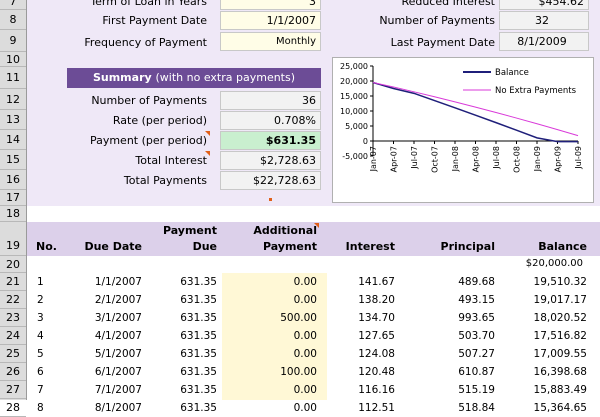  I want to click on first-payment-input: 1/1/2007, so click(270, 20).